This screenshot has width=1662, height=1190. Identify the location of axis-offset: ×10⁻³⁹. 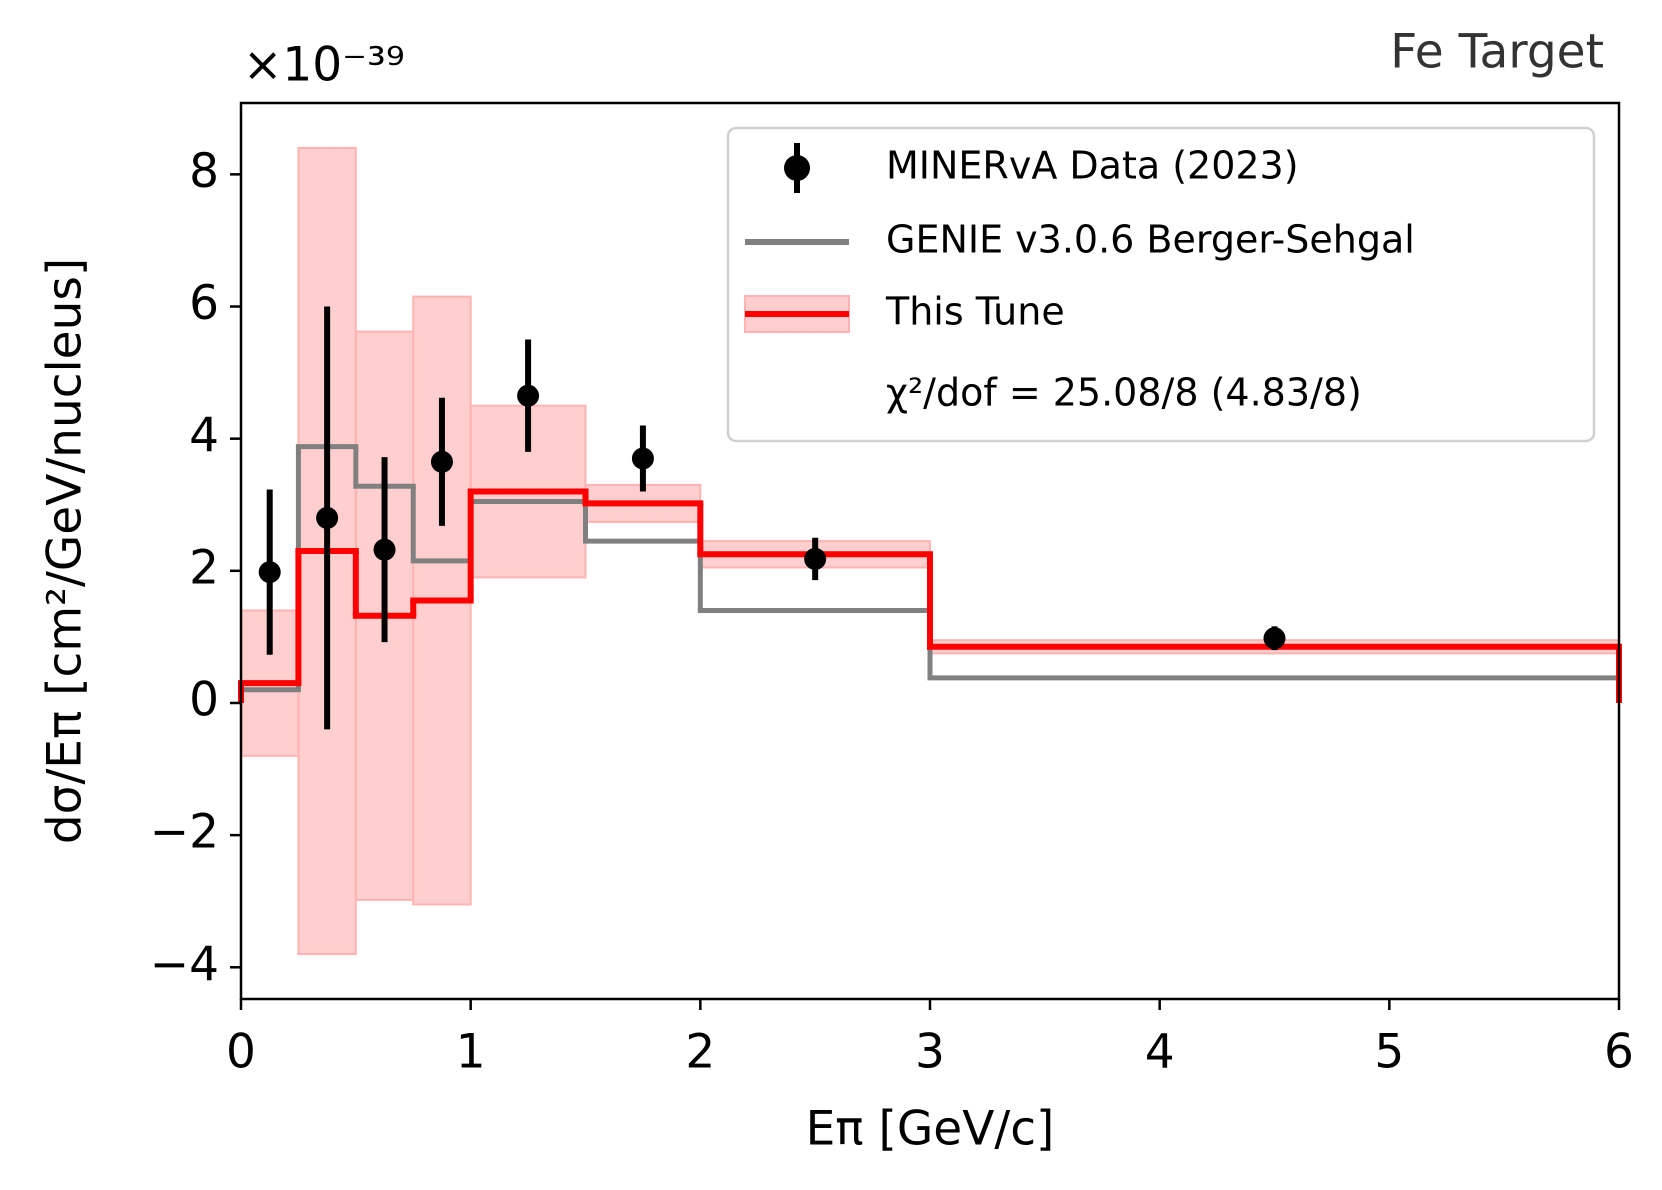
(324, 65).